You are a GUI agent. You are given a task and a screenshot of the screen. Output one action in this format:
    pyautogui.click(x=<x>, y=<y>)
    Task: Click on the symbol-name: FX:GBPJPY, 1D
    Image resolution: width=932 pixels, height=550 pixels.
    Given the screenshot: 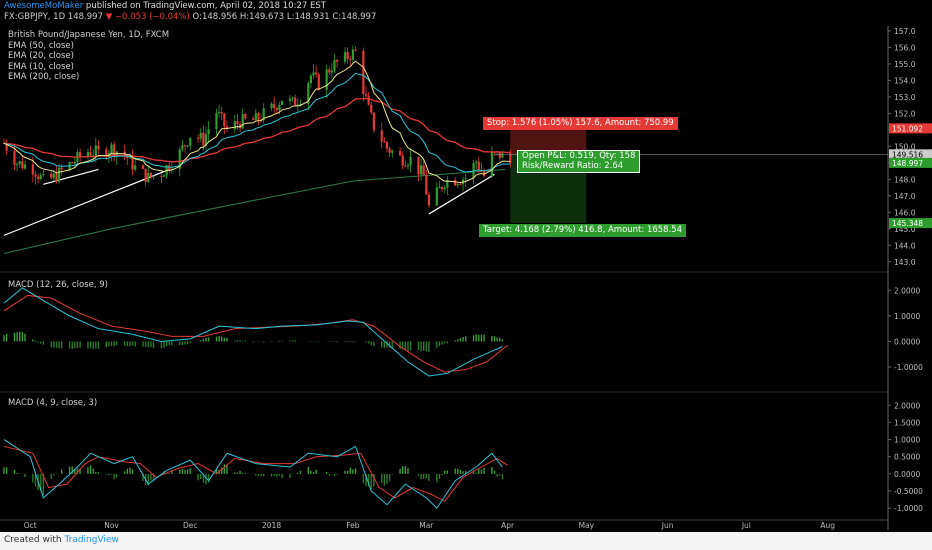 What is the action you would take?
    pyautogui.click(x=35, y=17)
    